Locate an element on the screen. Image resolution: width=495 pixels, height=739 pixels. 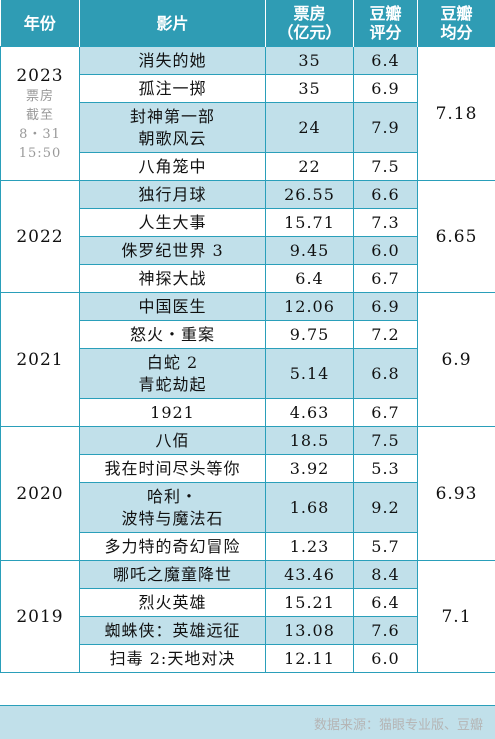
average-score-cell: 6.65 is located at coordinates (456, 236).